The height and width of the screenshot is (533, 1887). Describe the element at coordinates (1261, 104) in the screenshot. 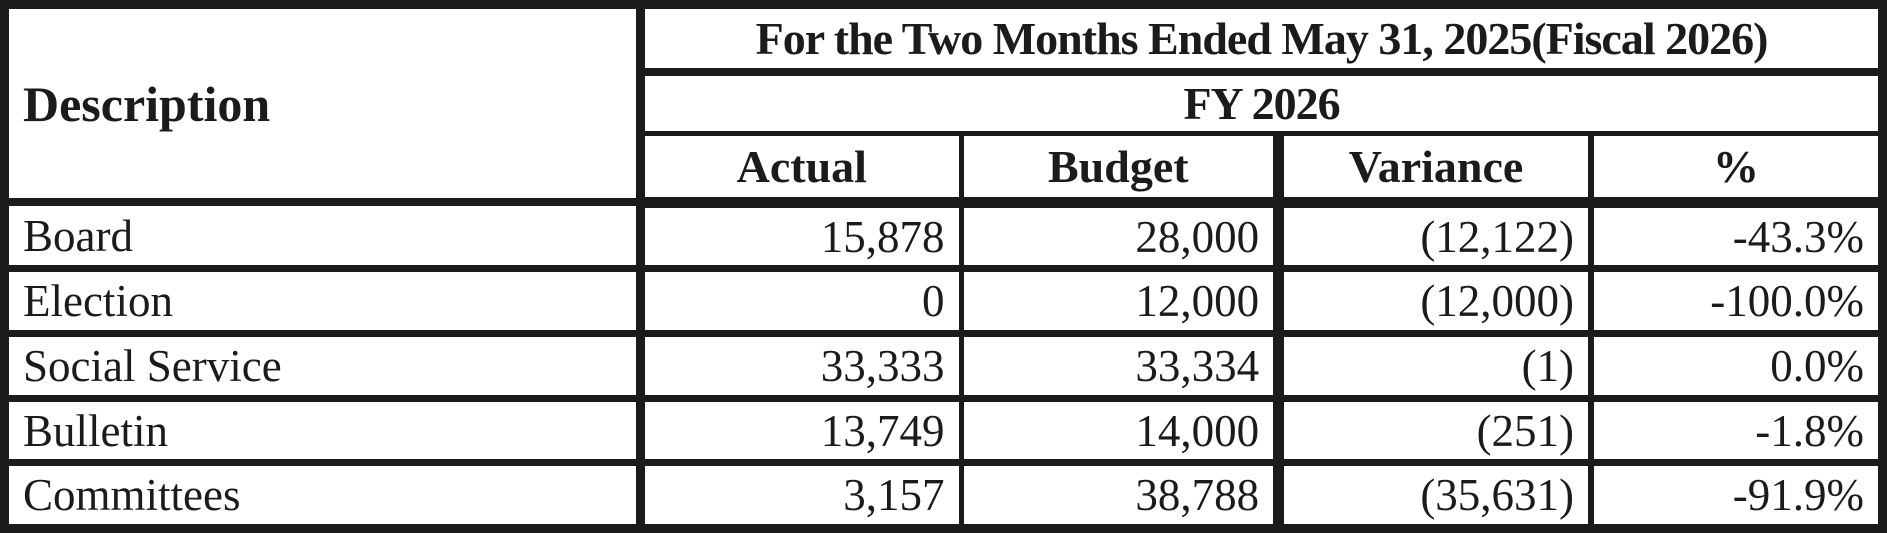

I see `fiscal-year-header: FY 2026` at that location.